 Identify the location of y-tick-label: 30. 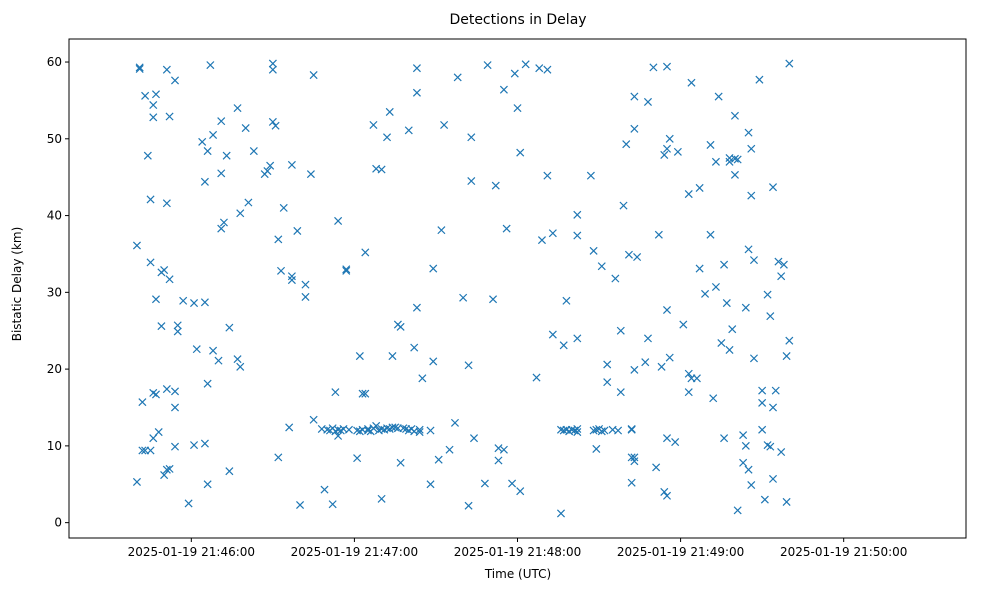
(54, 292).